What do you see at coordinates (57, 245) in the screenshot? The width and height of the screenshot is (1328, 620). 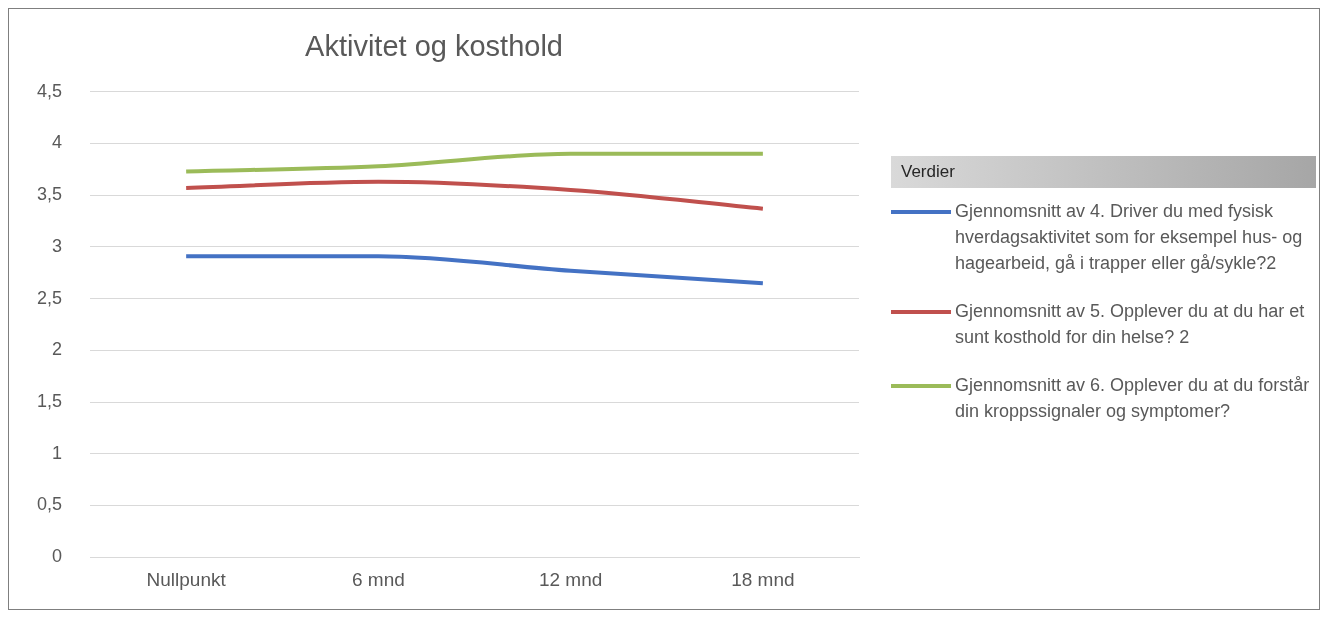 I see `y-tick-label: 3` at bounding box center [57, 245].